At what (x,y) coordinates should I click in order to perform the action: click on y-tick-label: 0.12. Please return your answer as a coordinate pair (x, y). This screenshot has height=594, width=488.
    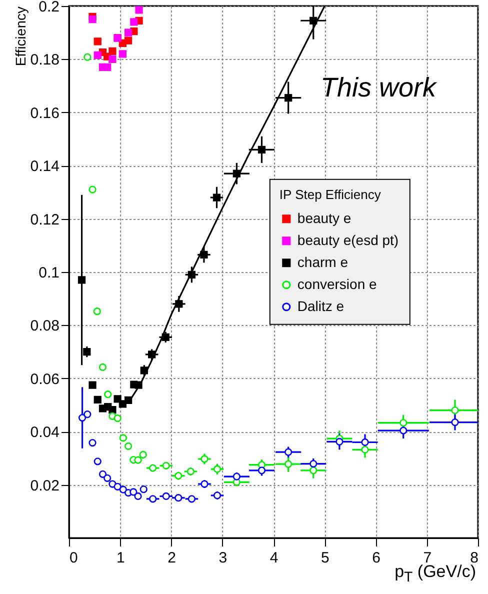
    Looking at the image, I should click on (45, 219).